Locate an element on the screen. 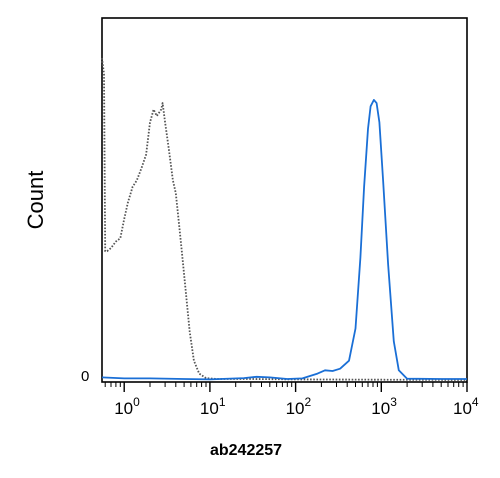  y-tick-label-zero: 0 is located at coordinates (85, 376).